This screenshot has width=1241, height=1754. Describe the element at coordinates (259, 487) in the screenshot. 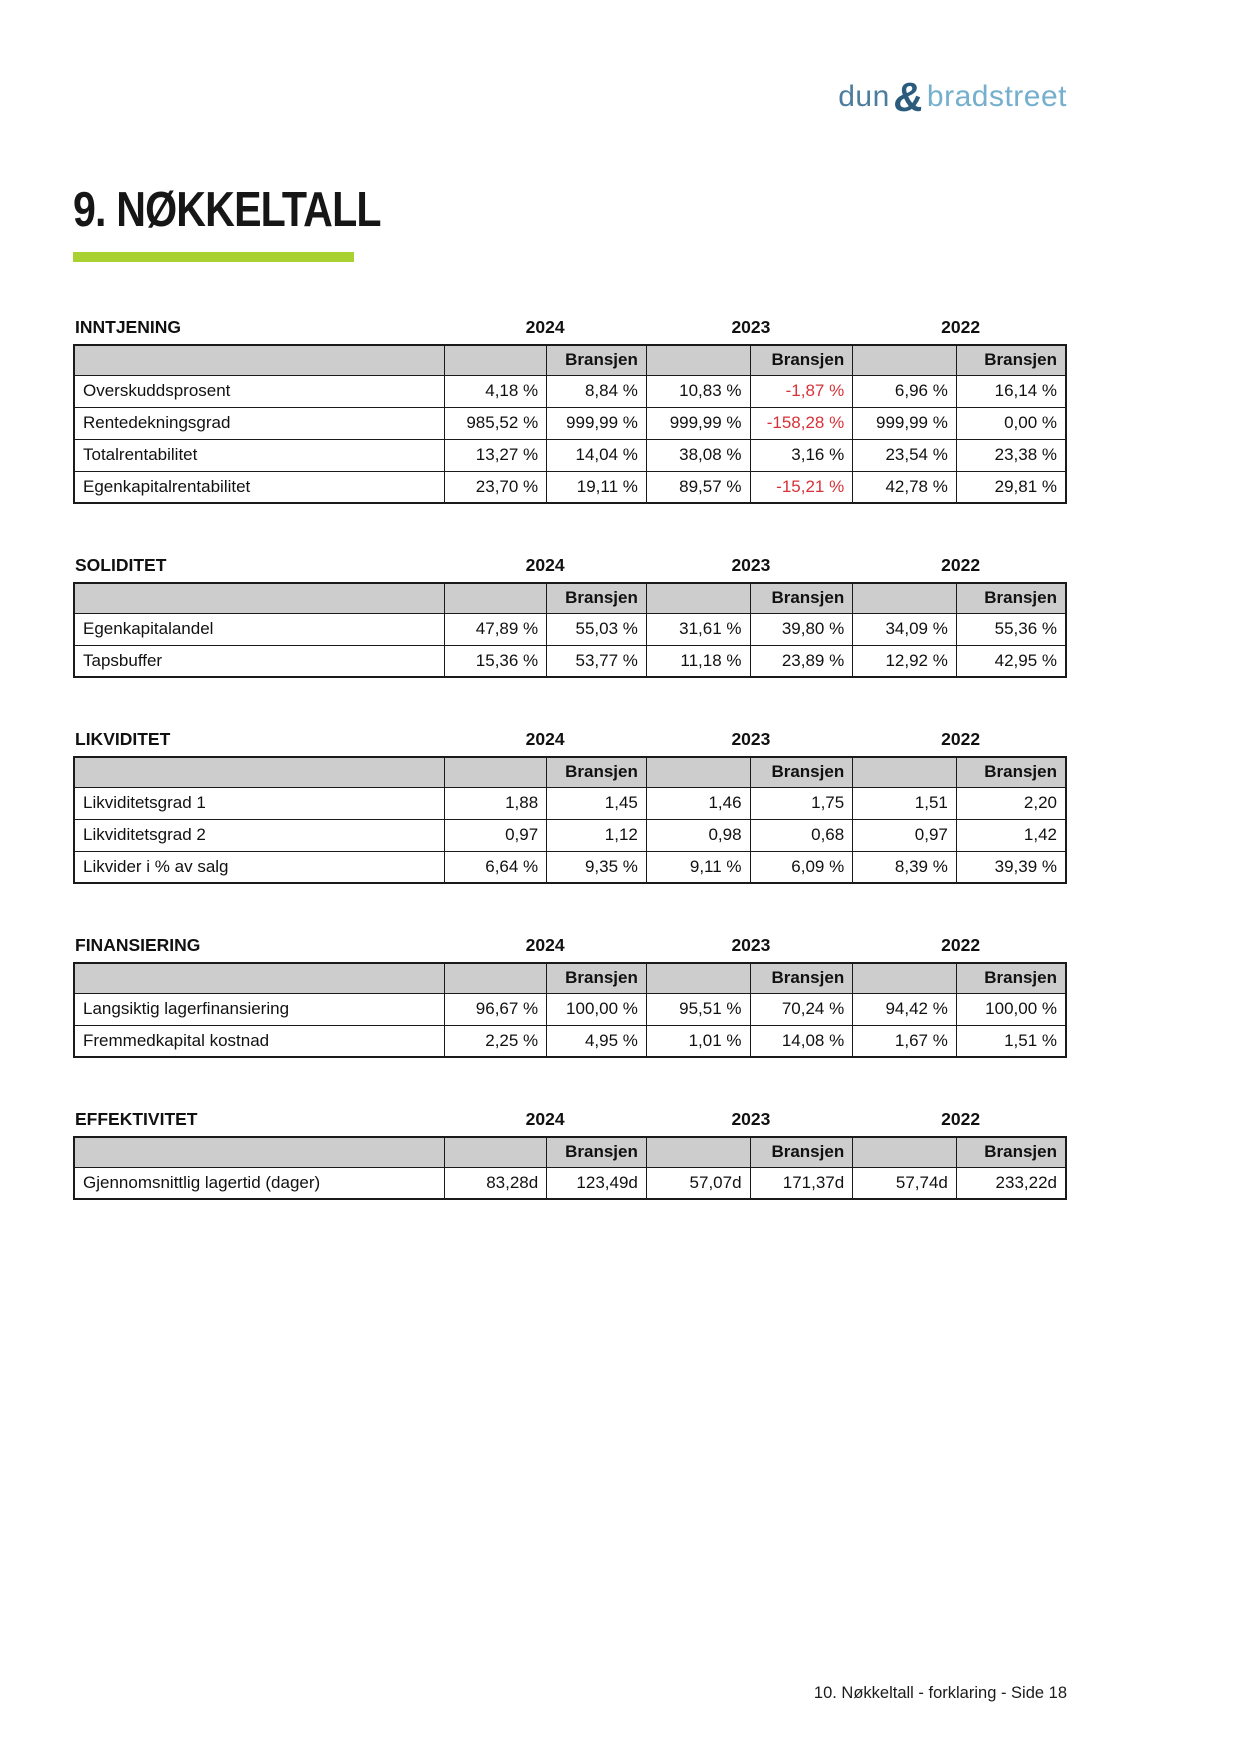

I see `metric-label: Egenkapitalrentabilitet` at that location.